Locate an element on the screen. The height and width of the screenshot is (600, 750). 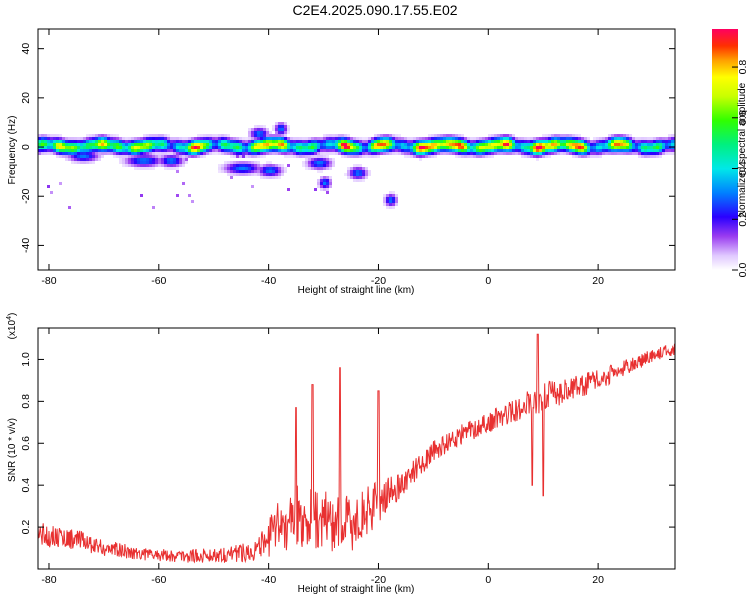
spectrogram-x-tick-label: -40 is located at coordinates (268, 281).